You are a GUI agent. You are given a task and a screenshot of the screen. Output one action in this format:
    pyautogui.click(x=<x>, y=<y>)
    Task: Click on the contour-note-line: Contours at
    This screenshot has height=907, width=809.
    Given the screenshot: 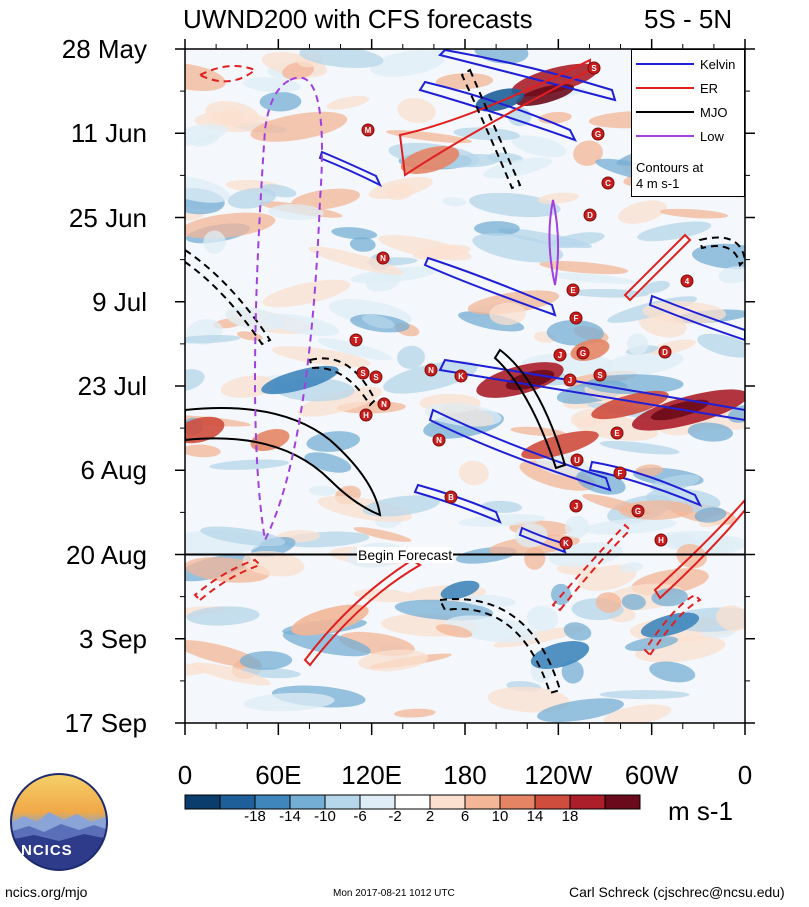 What is the action you would take?
    pyautogui.click(x=670, y=167)
    